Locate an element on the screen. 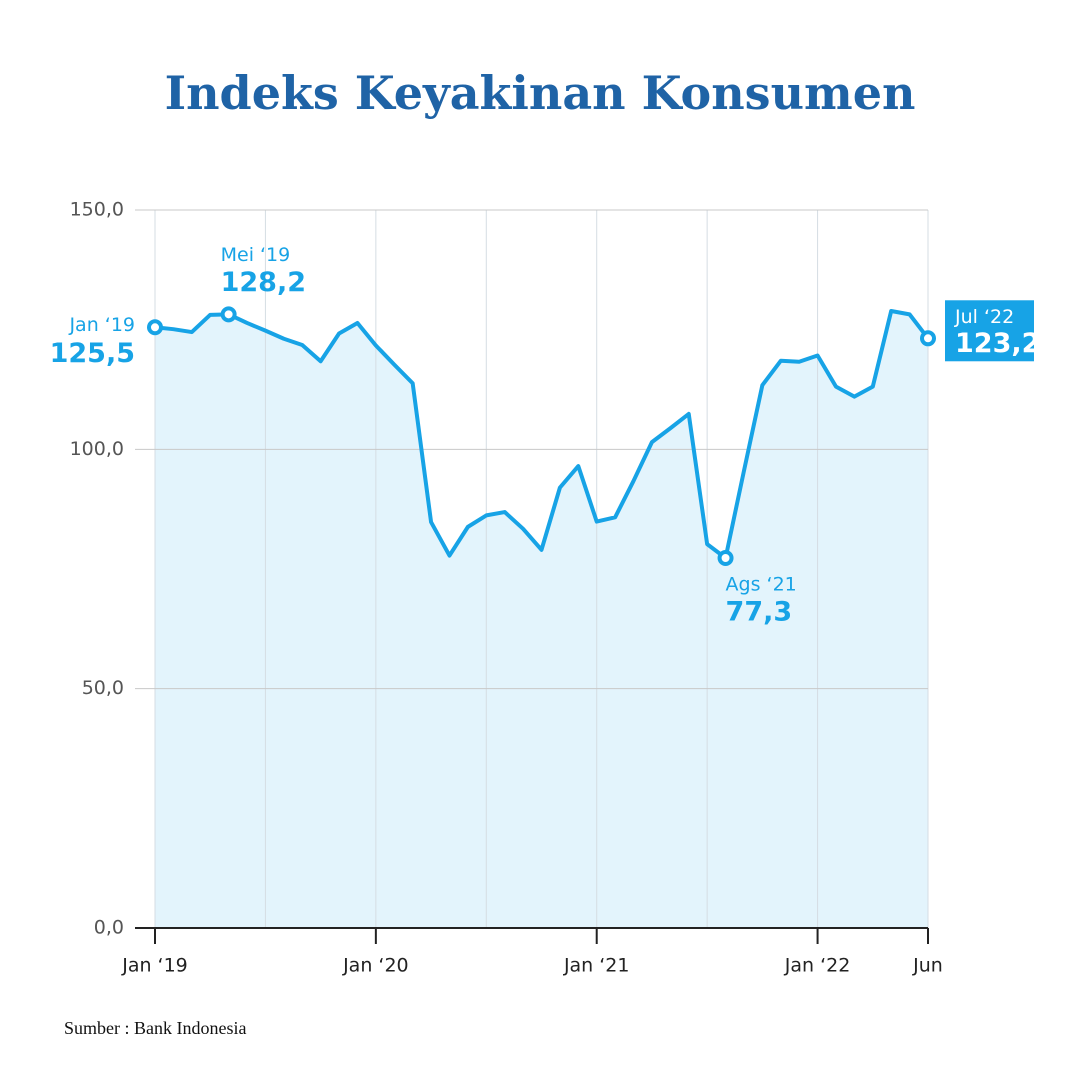 This screenshot has width=1080, height=1085. value-label: 125,5 is located at coordinates (92, 353).